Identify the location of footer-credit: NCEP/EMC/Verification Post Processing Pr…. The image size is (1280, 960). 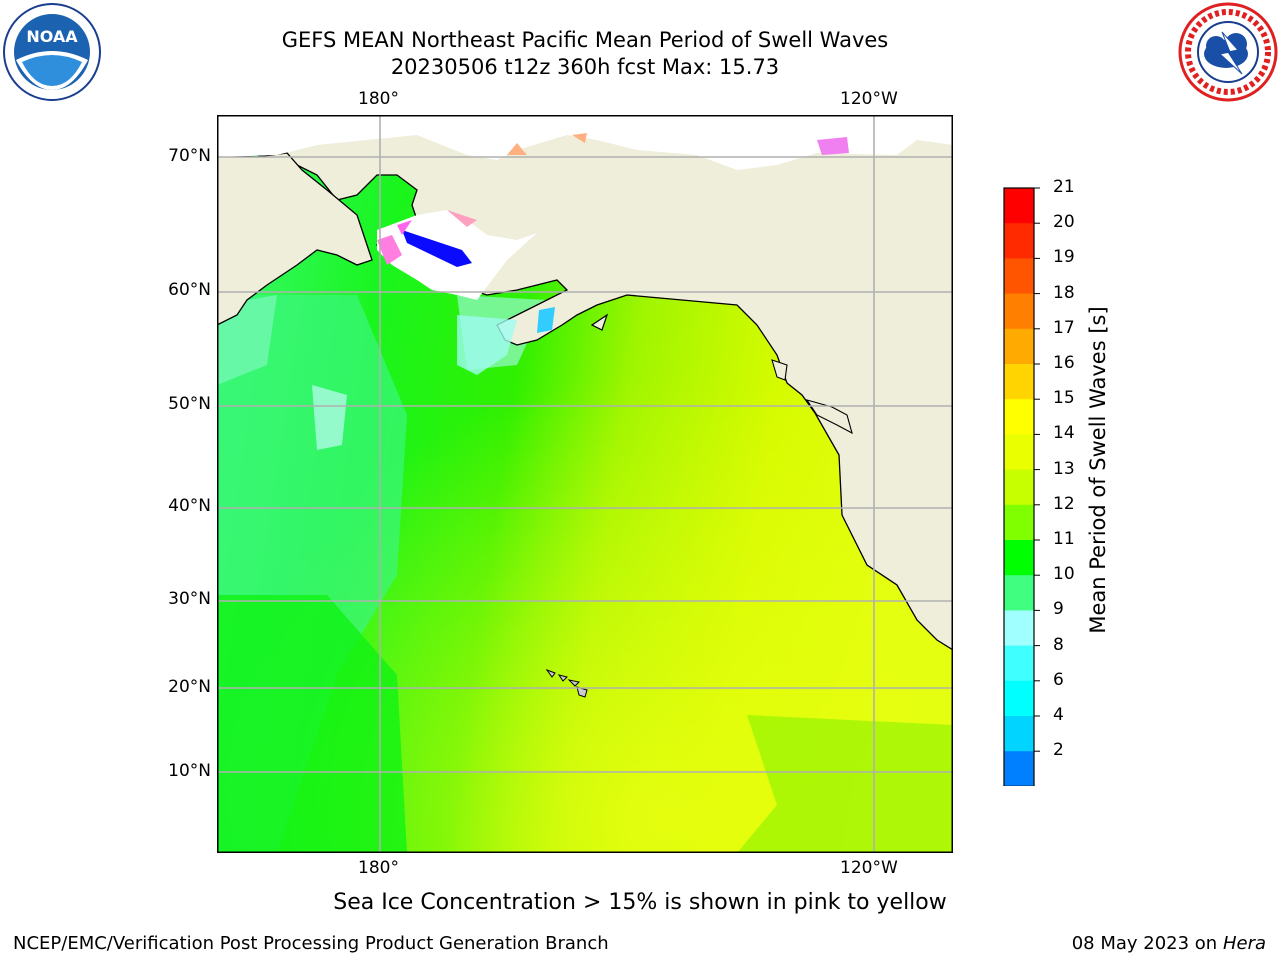
(311, 943).